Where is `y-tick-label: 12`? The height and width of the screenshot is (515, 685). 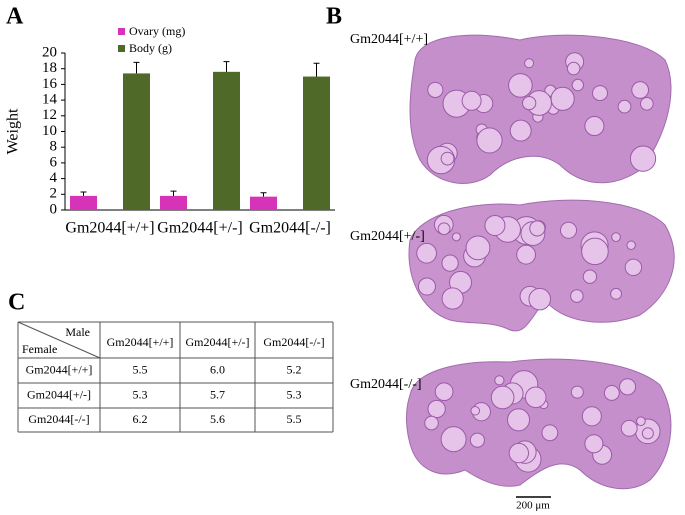 y-tick-label: 12 is located at coordinates (49, 115).